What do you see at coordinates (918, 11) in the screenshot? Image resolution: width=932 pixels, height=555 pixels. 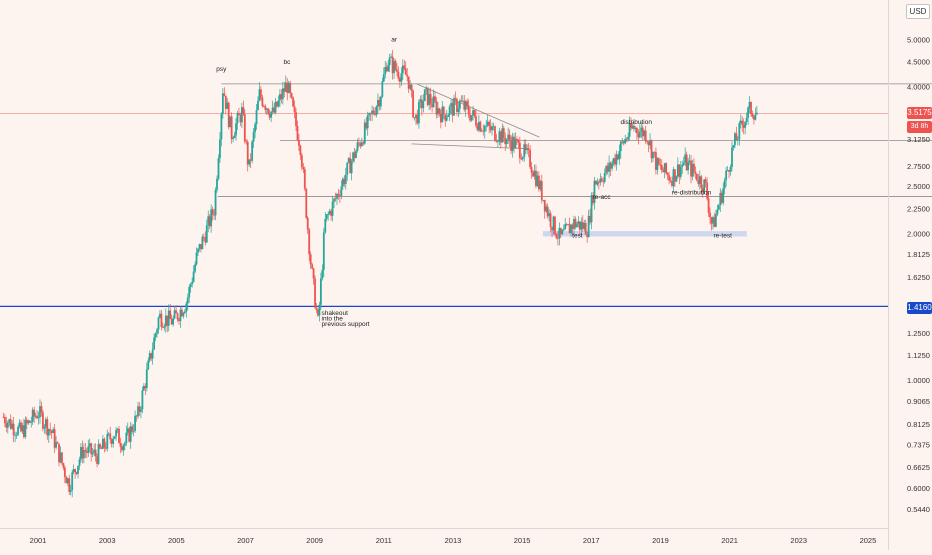 I see `currency-badge: USD` at bounding box center [918, 11].